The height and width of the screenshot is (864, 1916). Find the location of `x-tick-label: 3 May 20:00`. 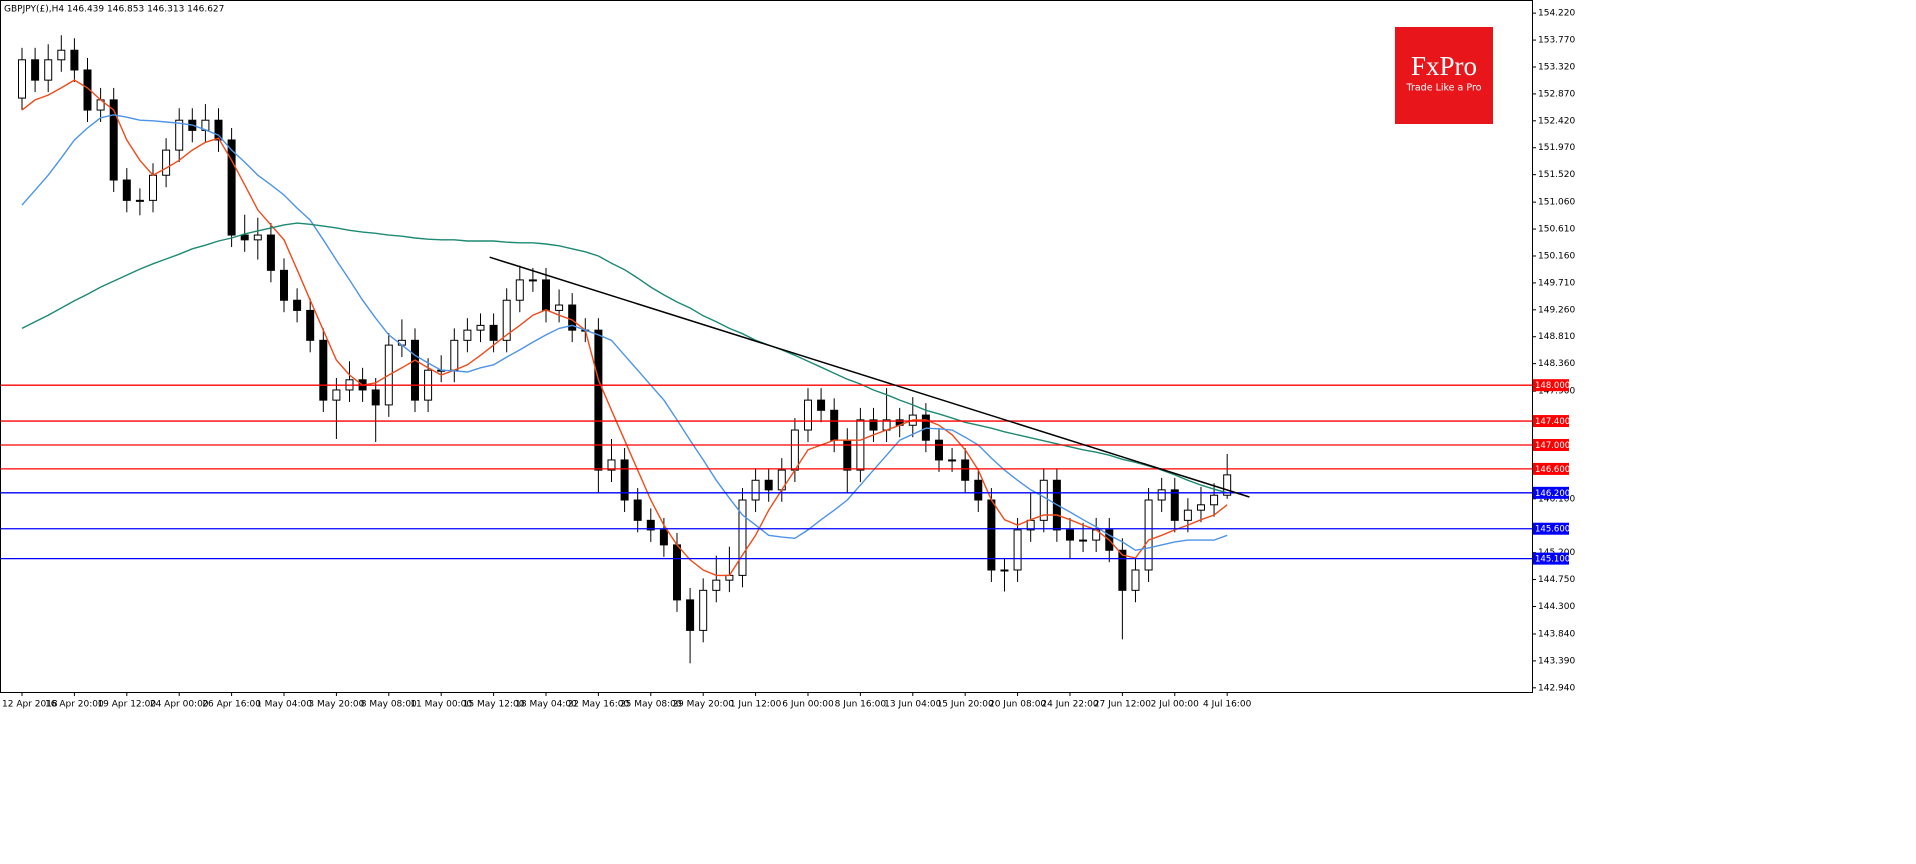

x-tick-label: 3 May 20:00 is located at coordinates (336, 705).